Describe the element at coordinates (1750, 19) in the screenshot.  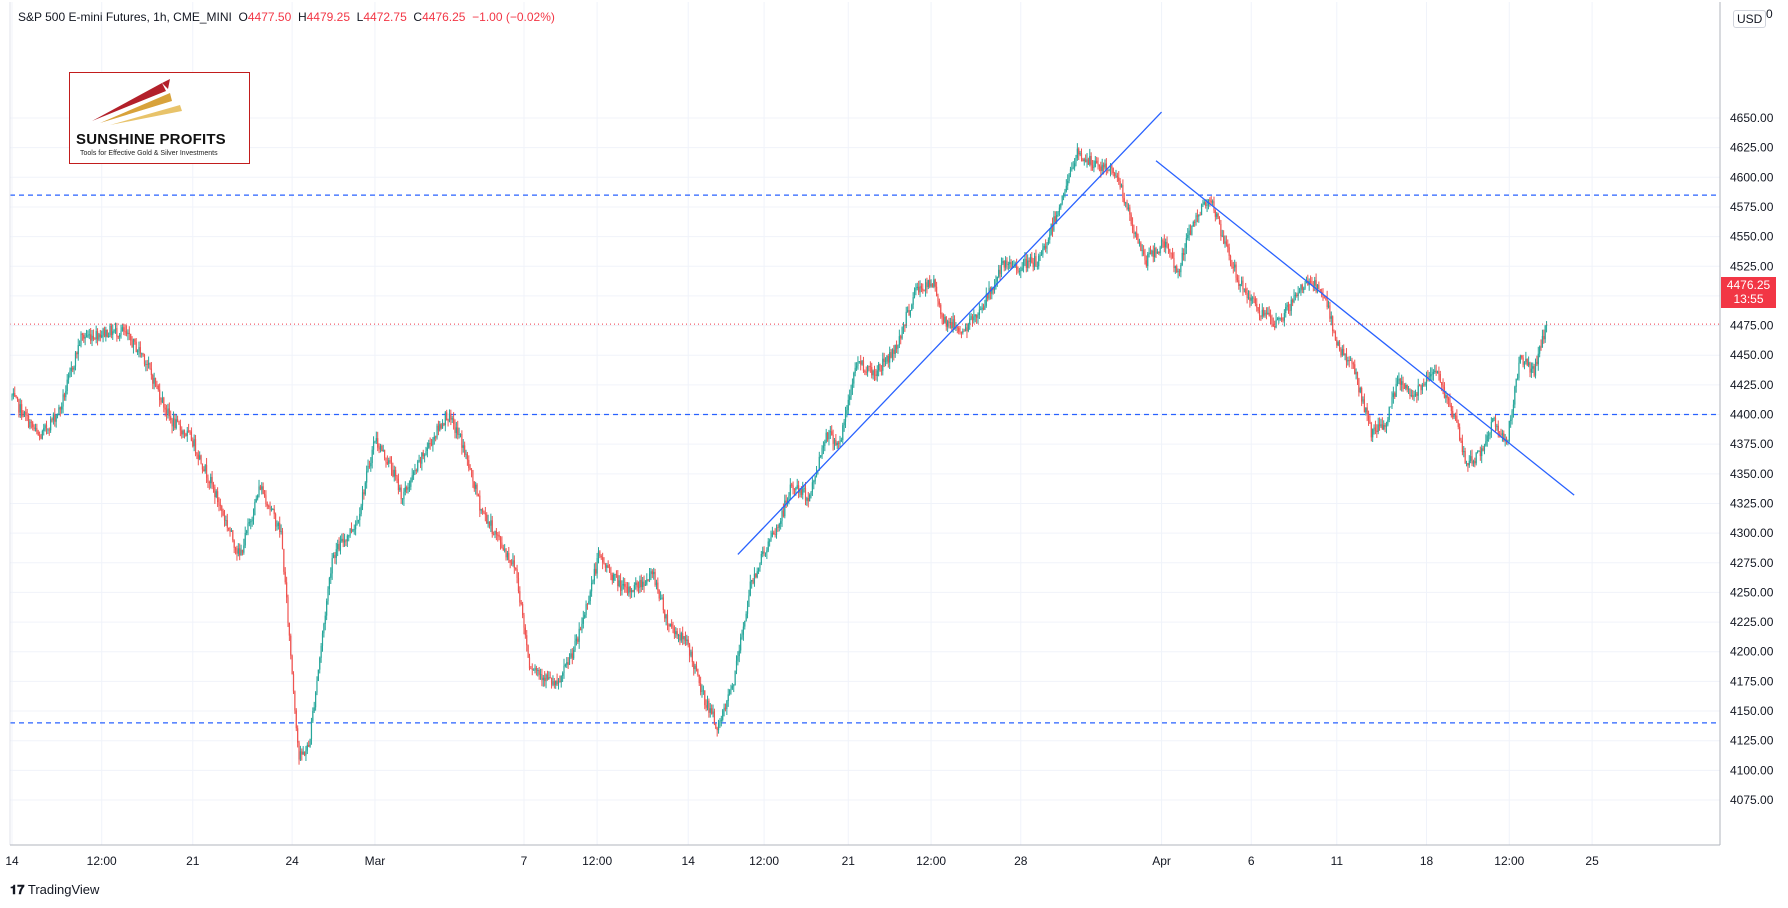
I see `currency-button: USD` at that location.